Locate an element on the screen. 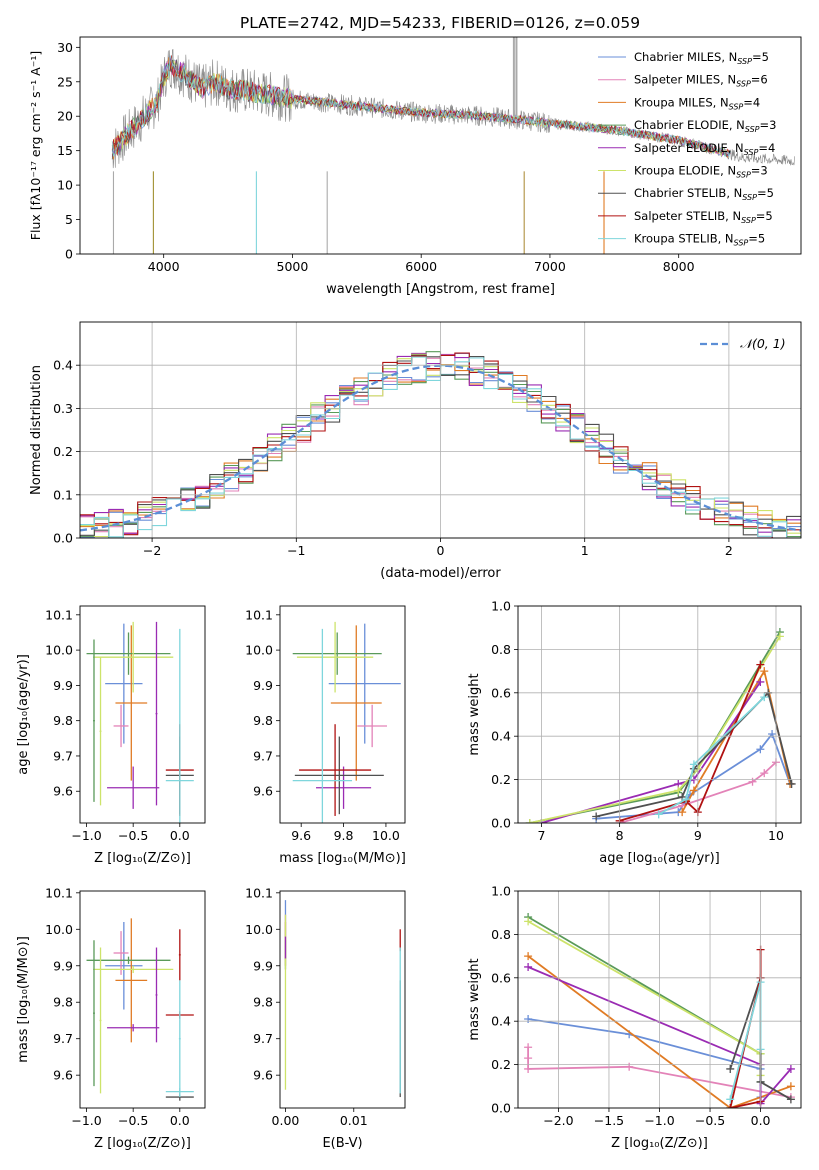 The image size is (819, 1170). legend-label: Kroupa ELODIE, NSSP=3 is located at coordinates (701, 172).